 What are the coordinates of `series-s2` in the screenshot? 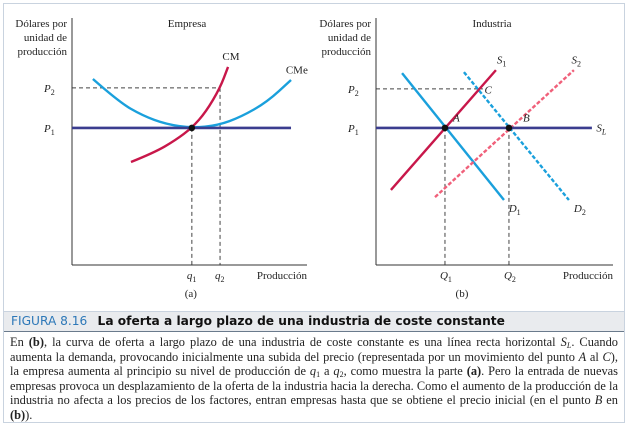 It's located at (504, 133).